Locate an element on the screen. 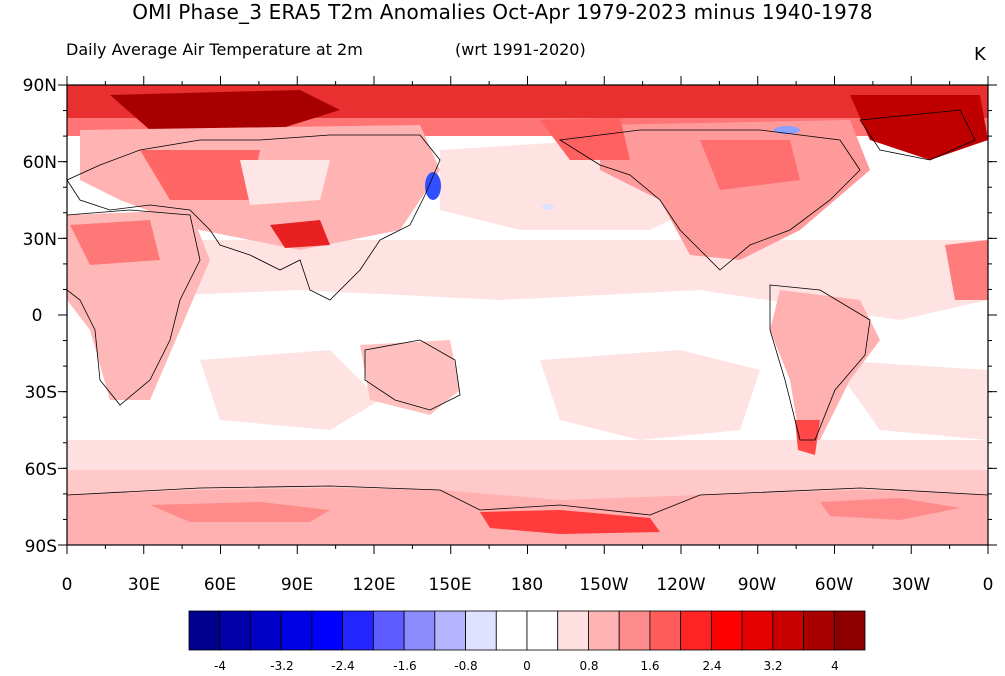 This screenshot has width=1005, height=676. colorbar-label: -0.8 is located at coordinates (465, 666).